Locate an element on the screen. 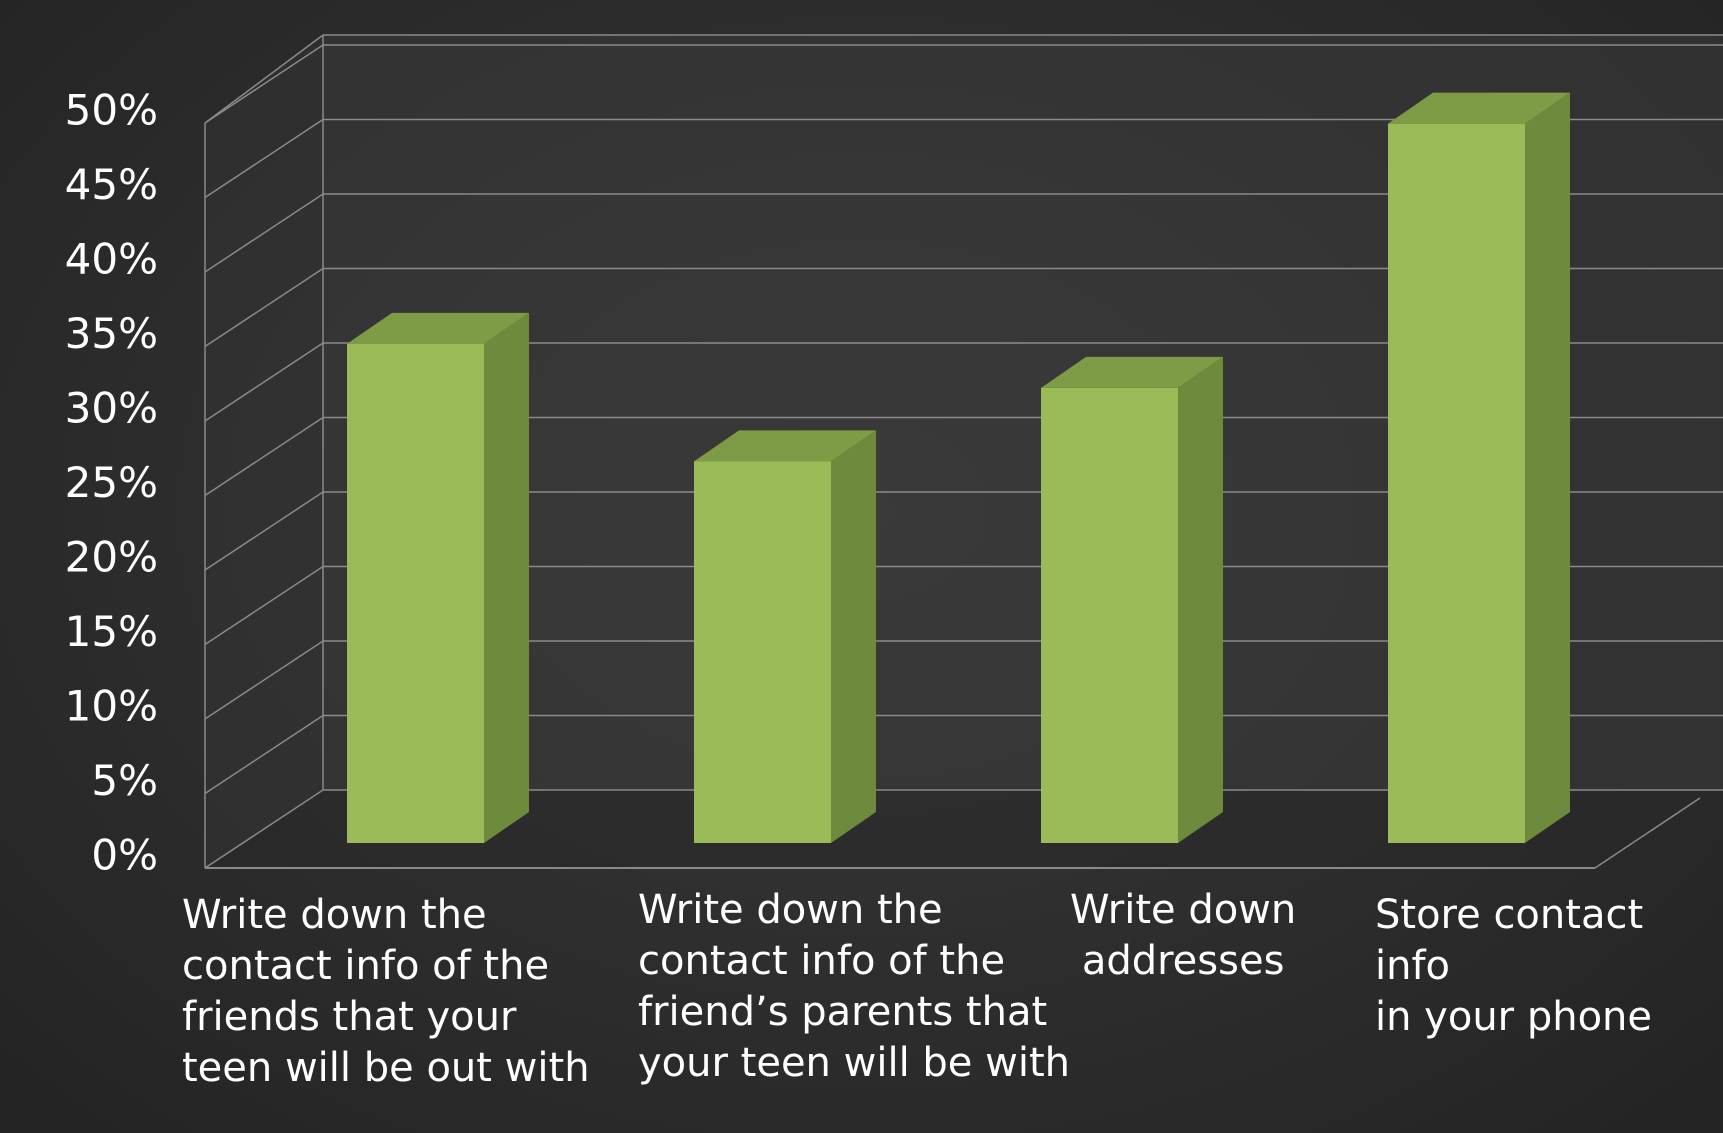 Image resolution: width=1723 pixels, height=1133 pixels. y-tick-label-7: 35% is located at coordinates (111, 333).